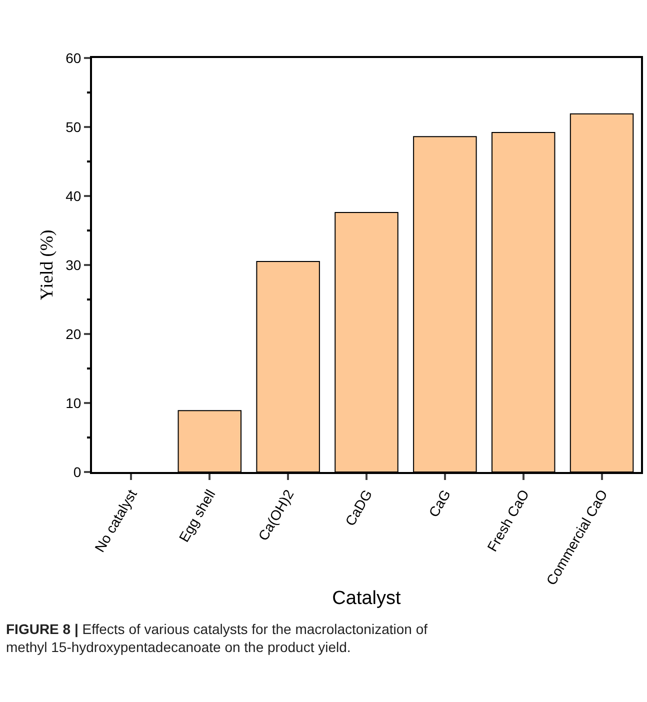  What do you see at coordinates (74, 126) in the screenshot?
I see `y-tick-label: 50` at bounding box center [74, 126].